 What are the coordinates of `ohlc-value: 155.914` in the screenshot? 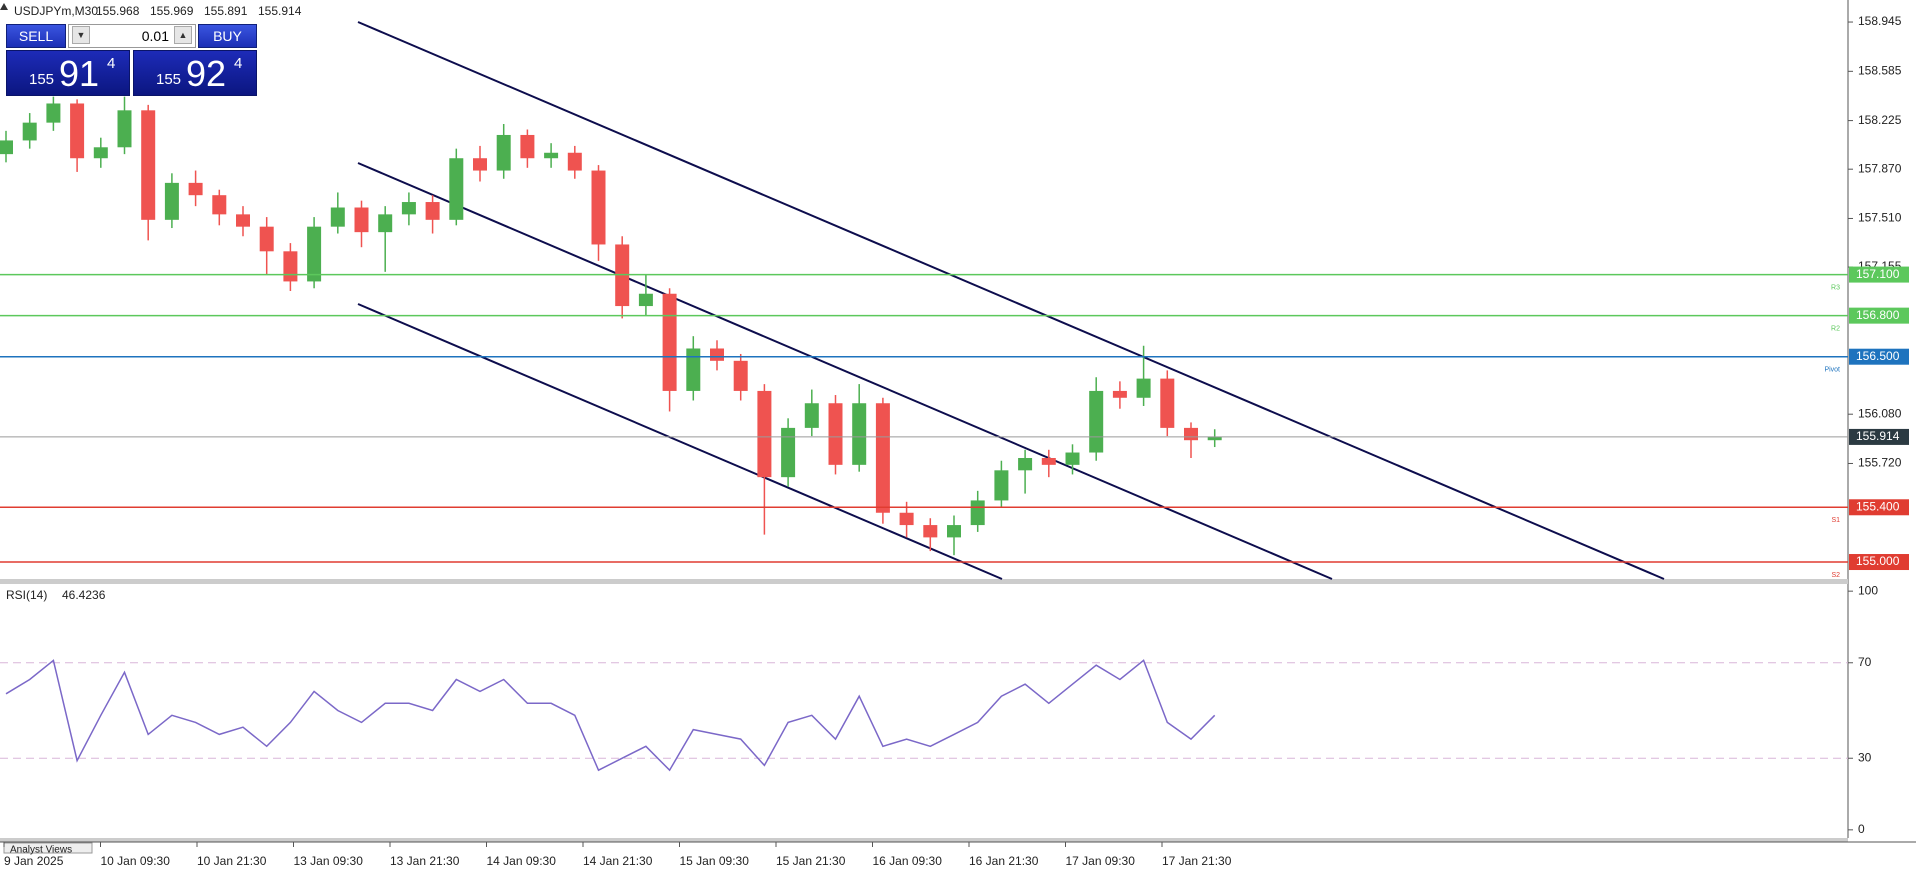 It's located at (280, 11).